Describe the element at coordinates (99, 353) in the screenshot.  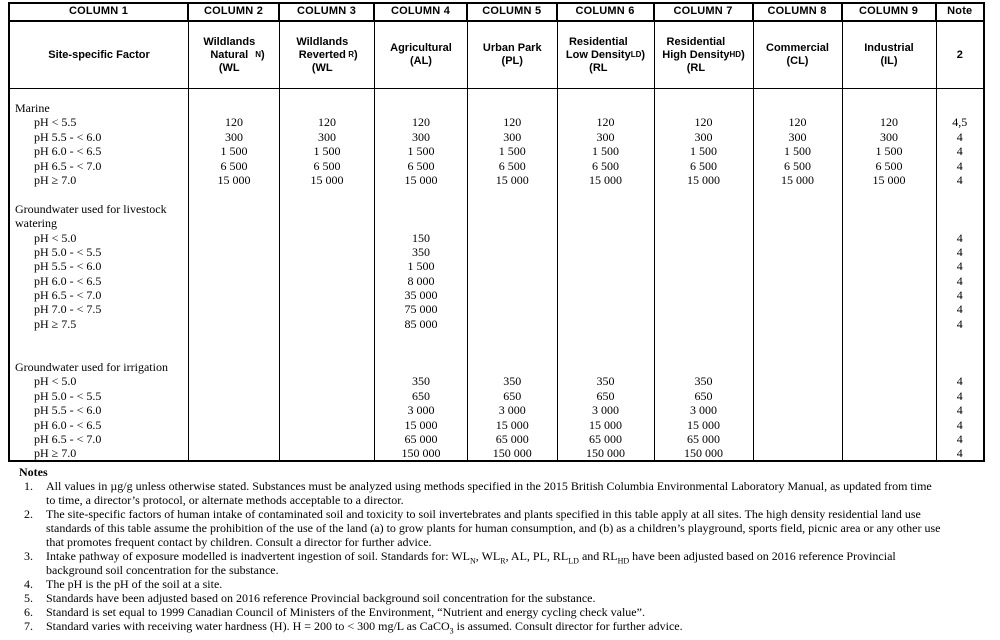
I see `row-label` at that location.